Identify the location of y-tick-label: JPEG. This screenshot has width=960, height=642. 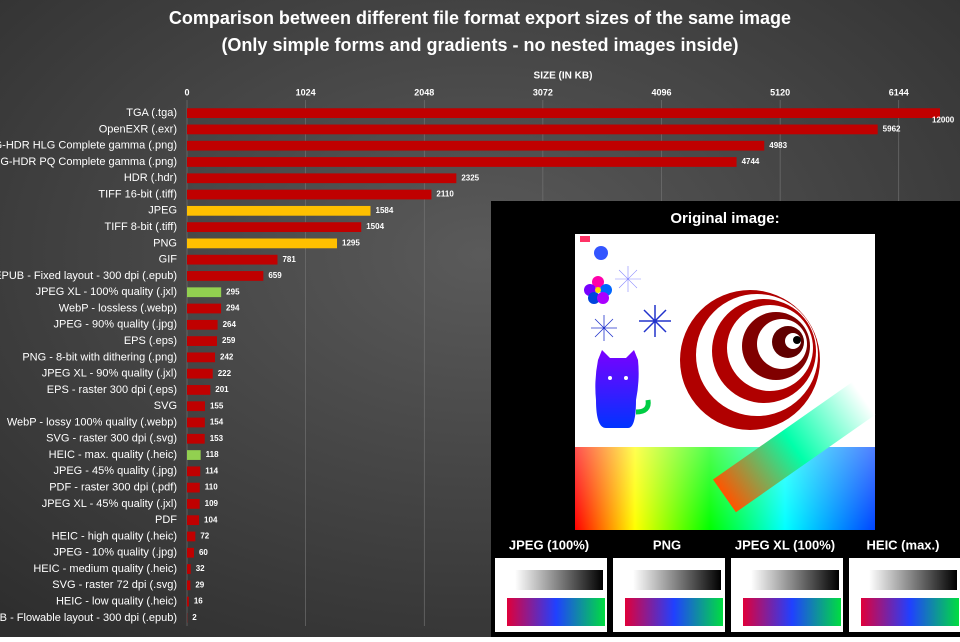
(162, 211).